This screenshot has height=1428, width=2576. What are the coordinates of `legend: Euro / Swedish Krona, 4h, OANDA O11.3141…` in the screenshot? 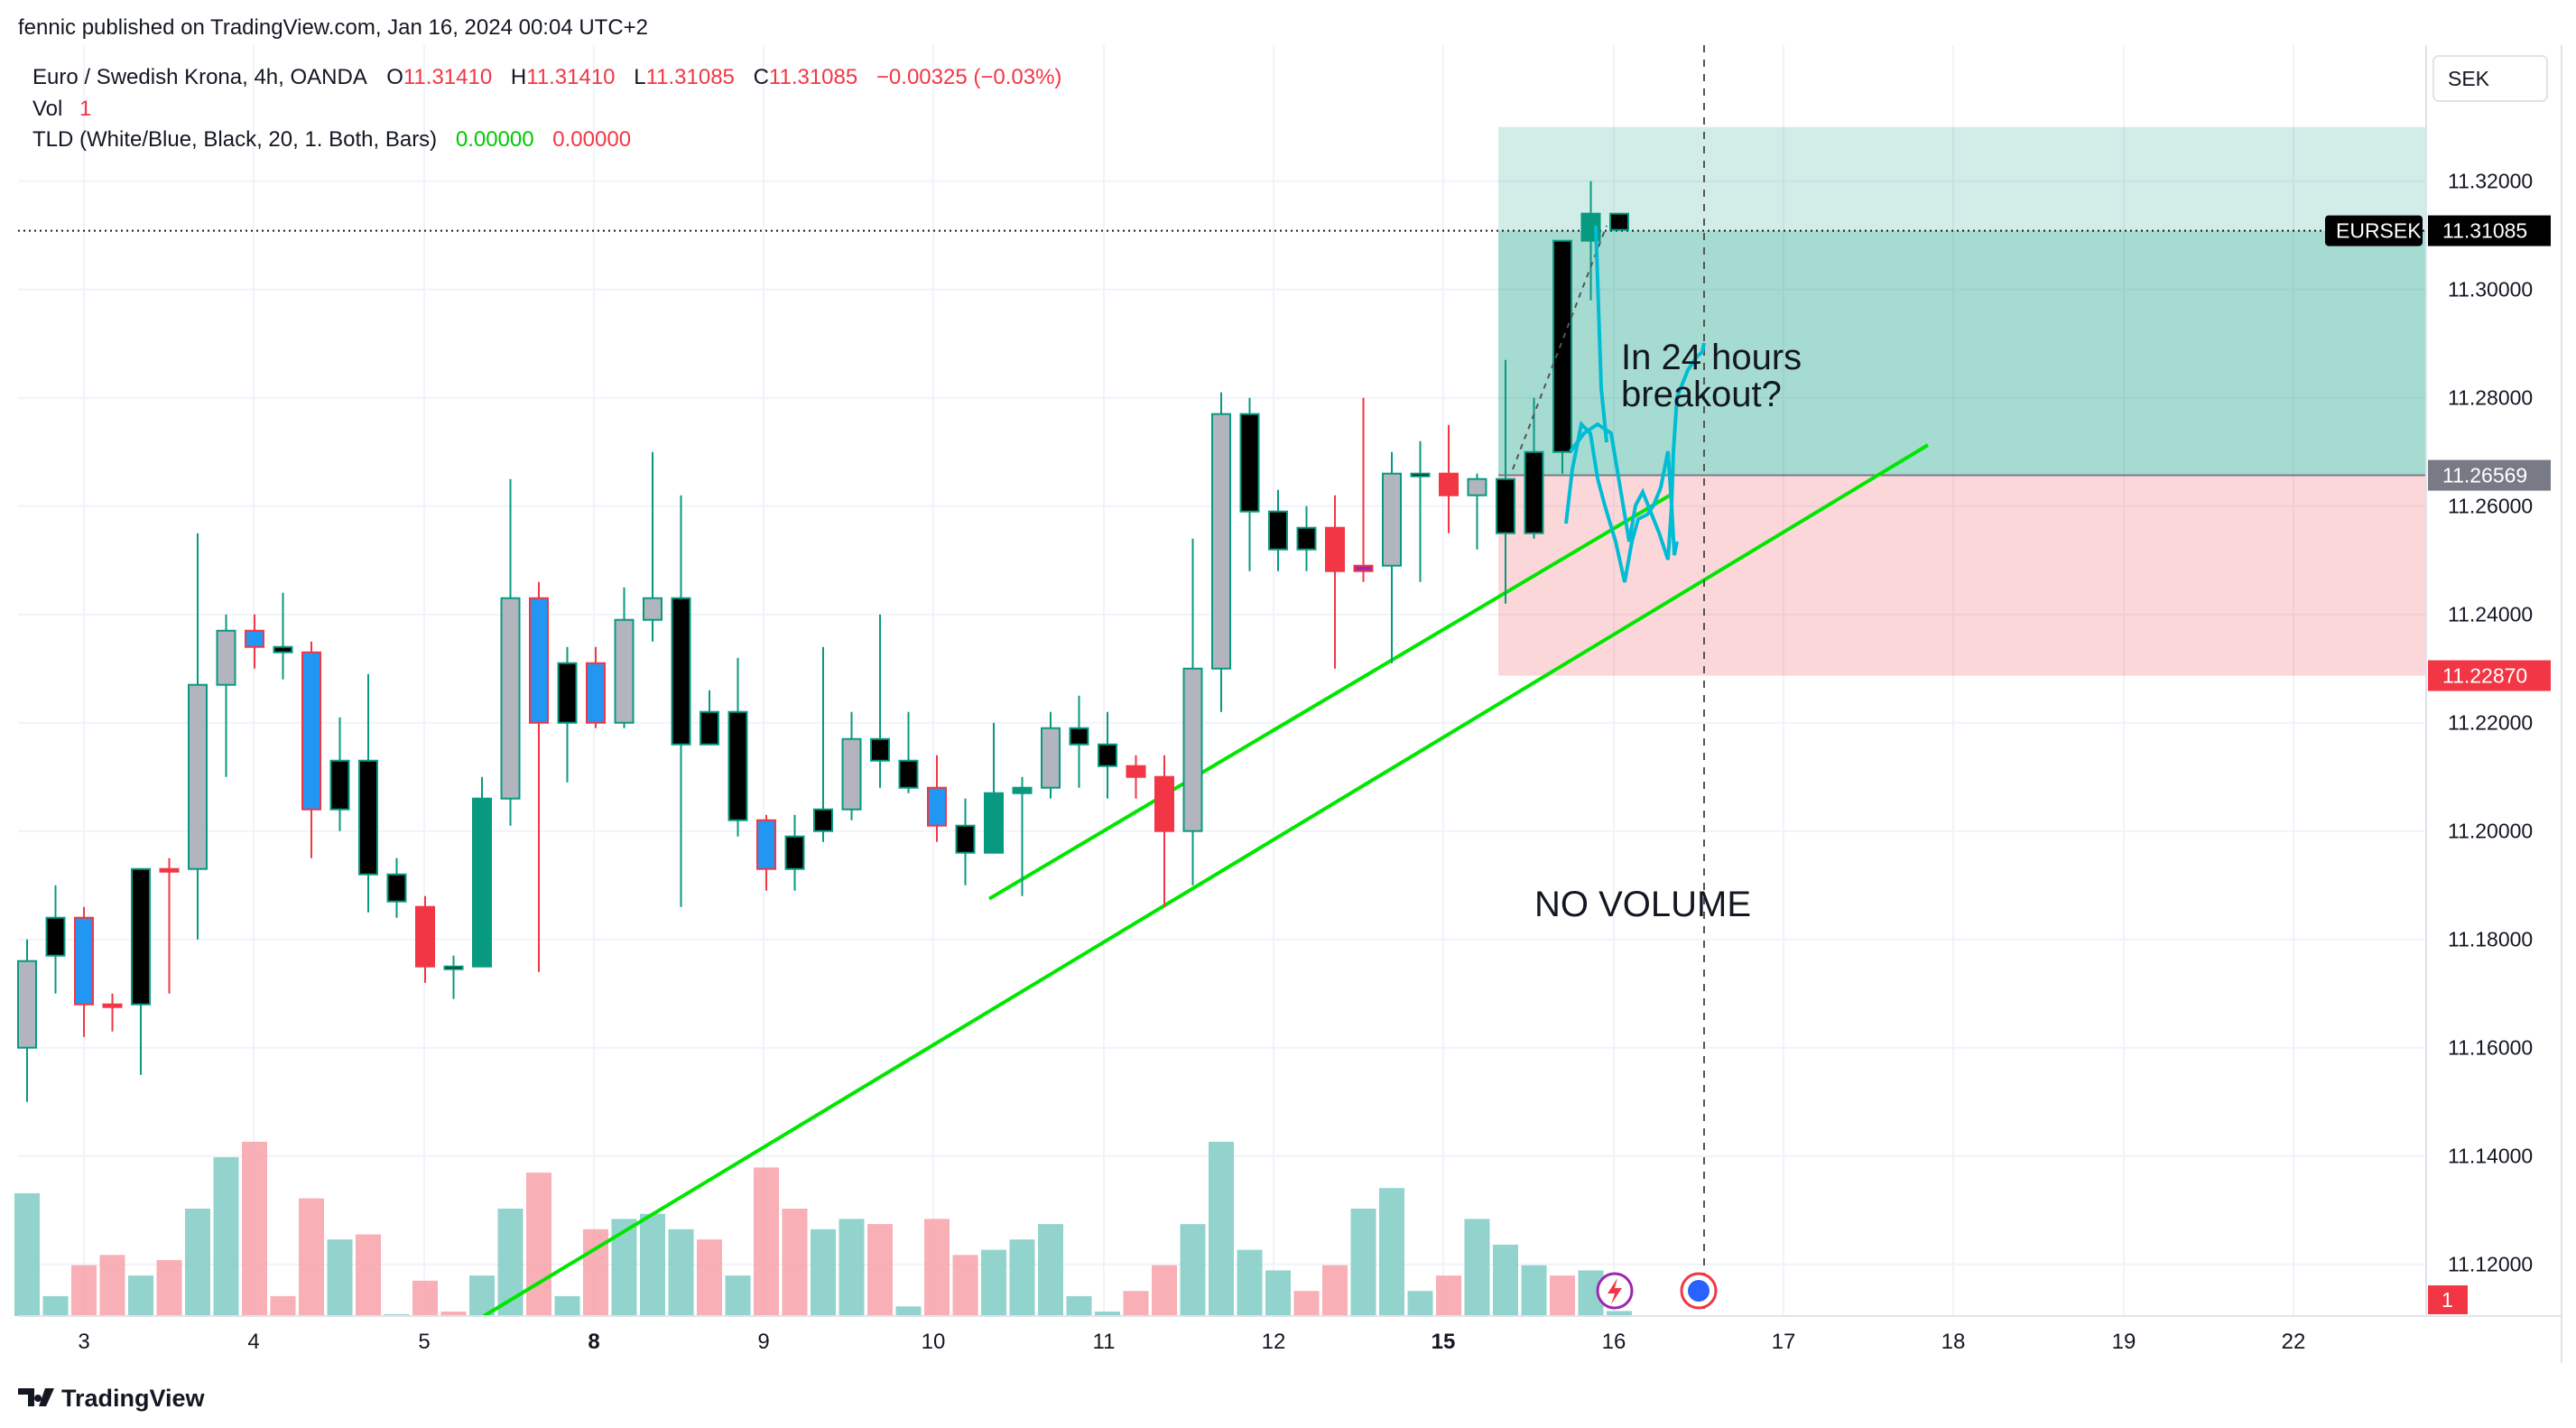 It's located at (547, 108).